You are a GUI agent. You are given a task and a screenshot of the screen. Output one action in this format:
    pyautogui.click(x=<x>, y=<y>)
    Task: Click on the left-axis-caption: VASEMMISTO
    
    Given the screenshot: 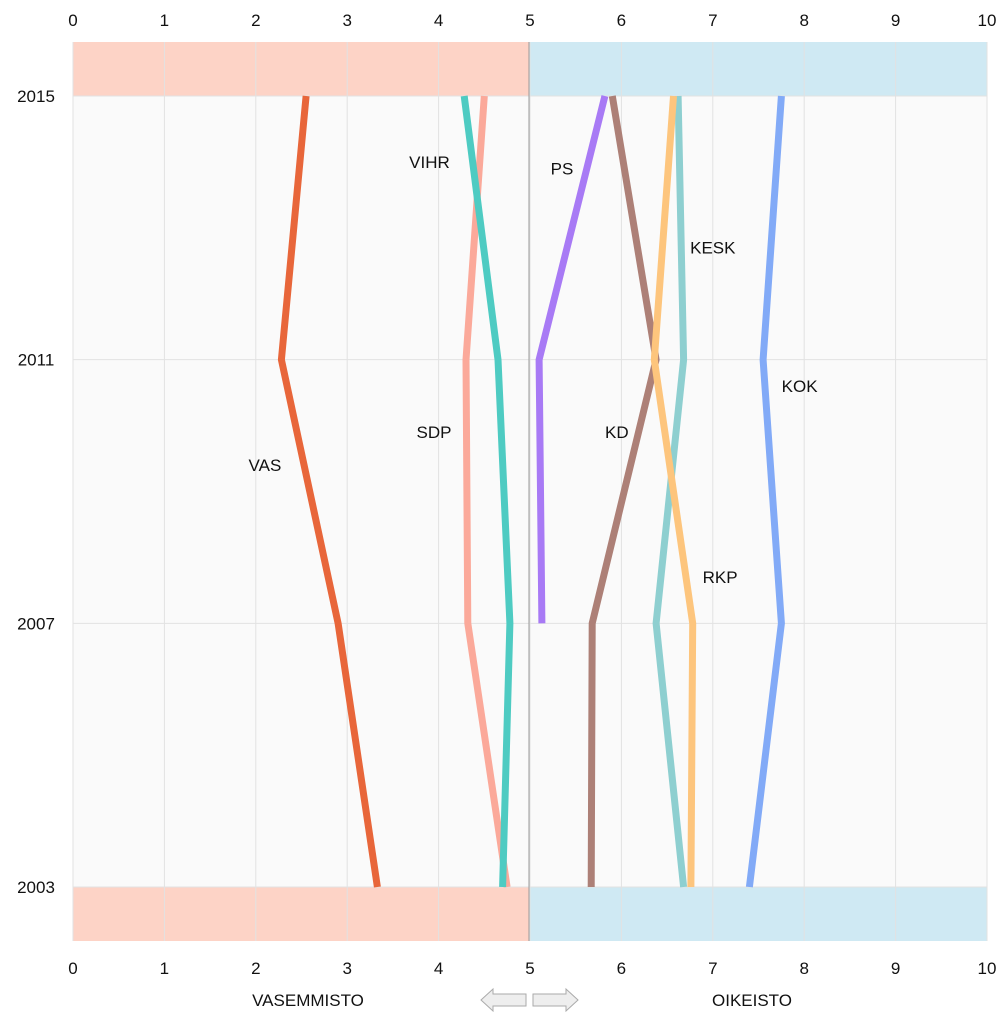 What is the action you would take?
    pyautogui.click(x=308, y=1000)
    